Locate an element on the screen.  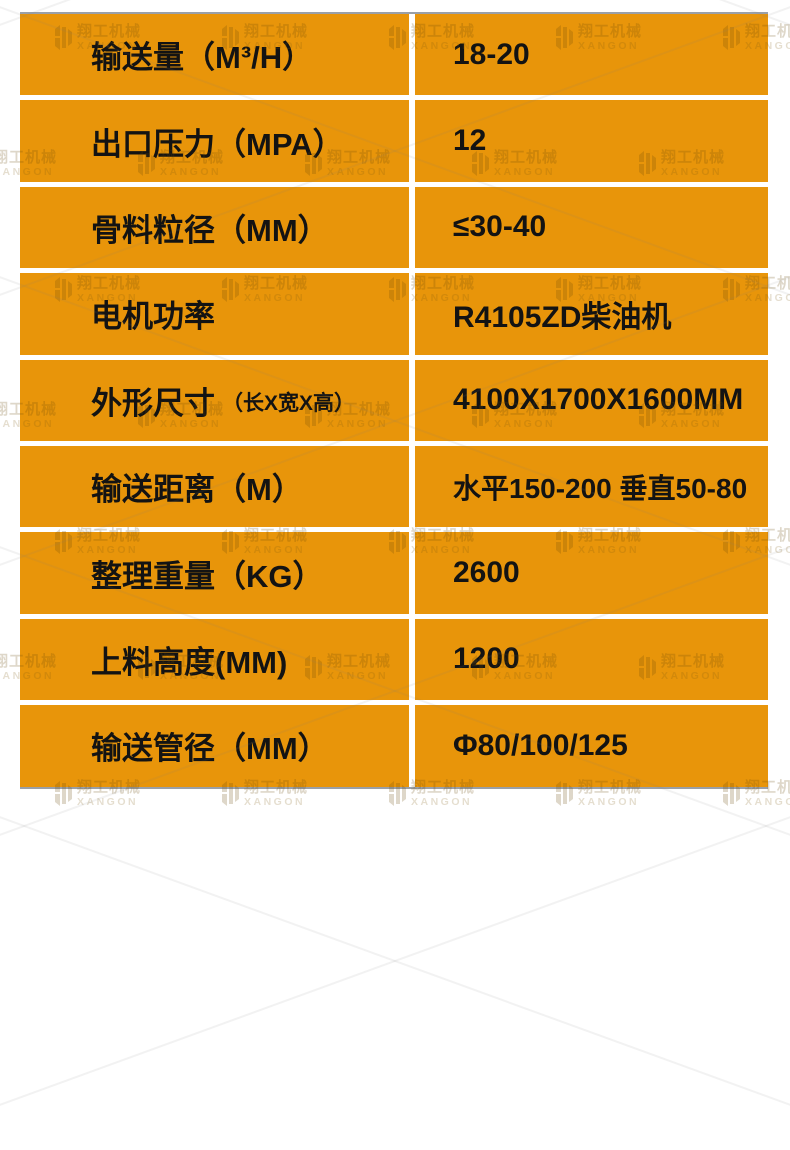
spec-label: 电机功率 is located at coordinates (153, 317).